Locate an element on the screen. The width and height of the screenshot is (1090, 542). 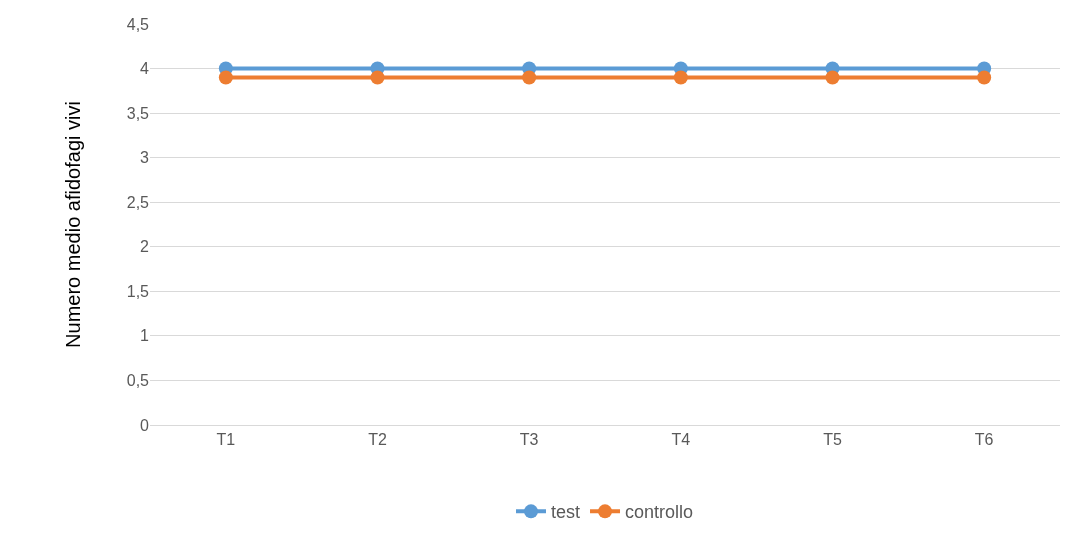
legend-label: controllo is located at coordinates (659, 512).